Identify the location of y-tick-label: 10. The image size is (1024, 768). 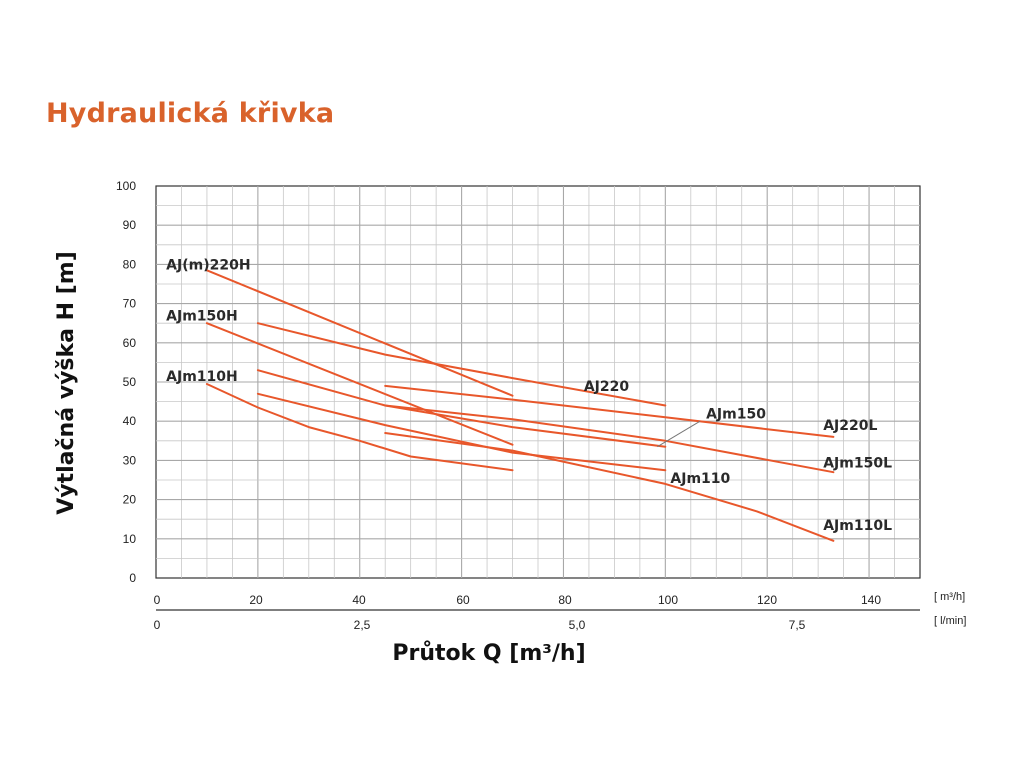
(130, 539).